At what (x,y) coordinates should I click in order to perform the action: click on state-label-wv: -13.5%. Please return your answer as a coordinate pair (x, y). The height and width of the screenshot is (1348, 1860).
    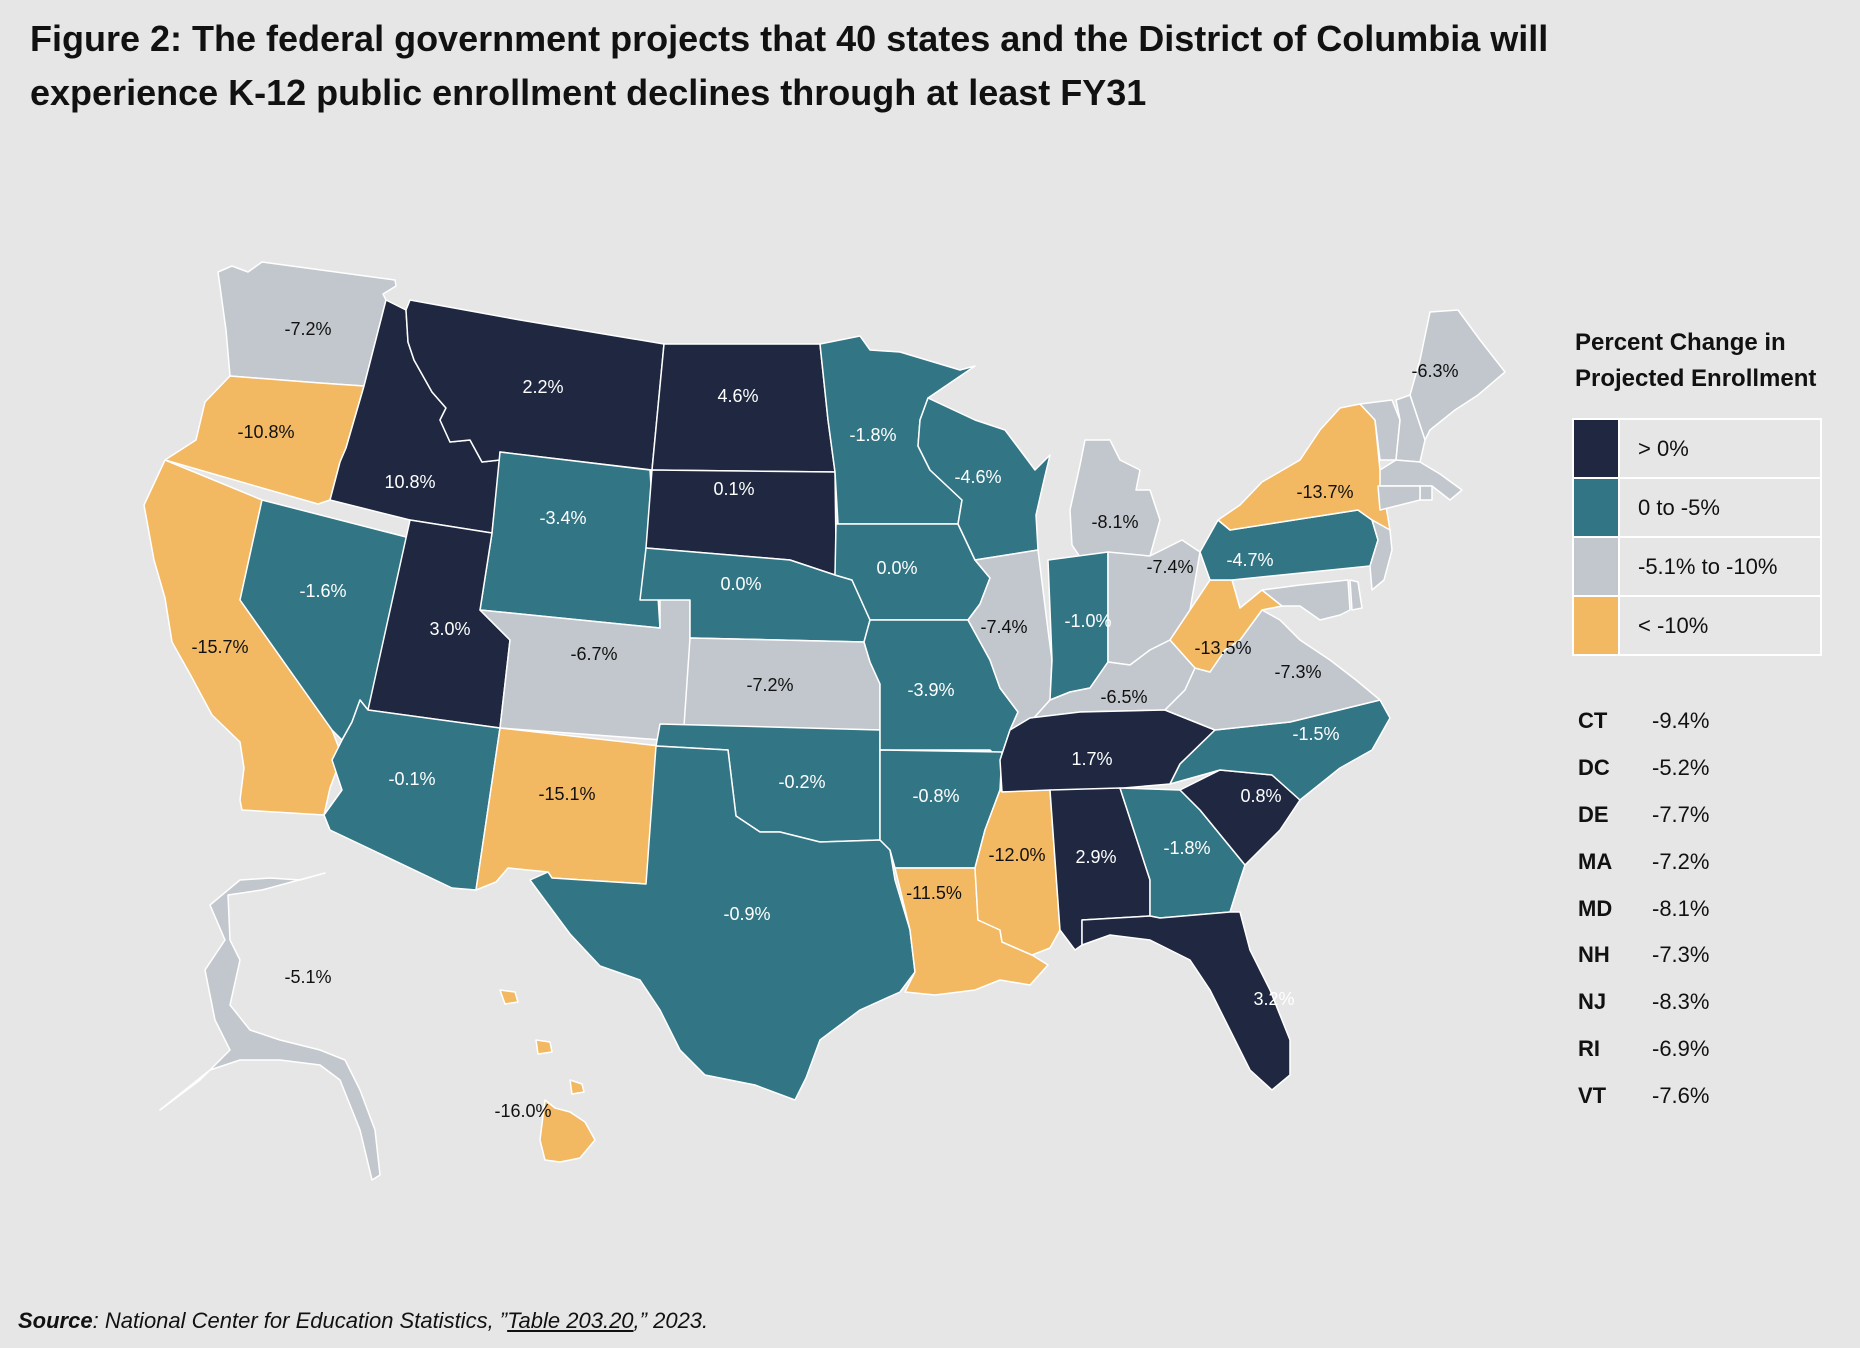
    Looking at the image, I should click on (1222, 648).